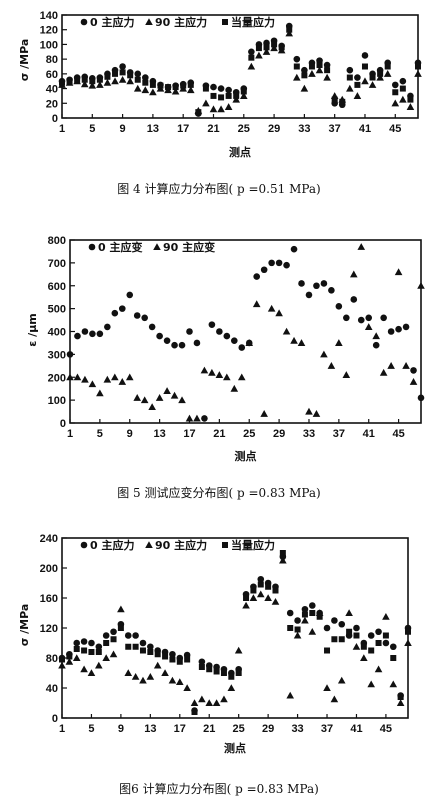 The width and height of the screenshot is (438, 807). Describe the element at coordinates (121, 729) in the screenshot. I see `x-tick-label: 9` at that location.